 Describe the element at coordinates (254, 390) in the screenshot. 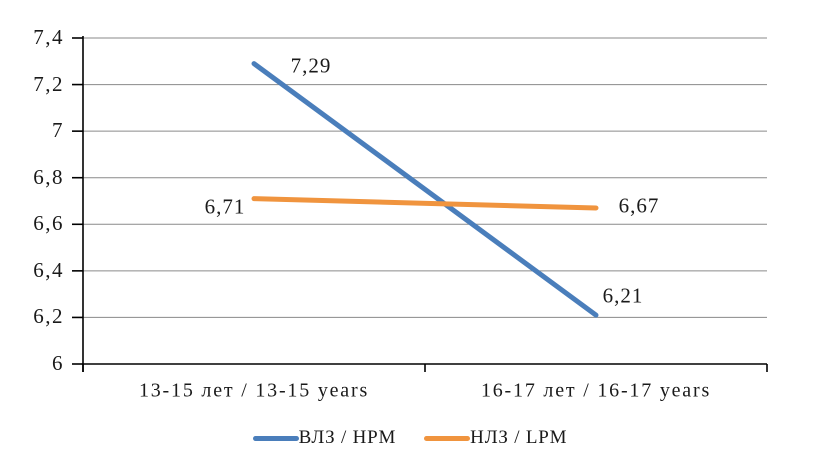

I see `x-axis-category-label: 13-15 лет / 13-15 years` at that location.